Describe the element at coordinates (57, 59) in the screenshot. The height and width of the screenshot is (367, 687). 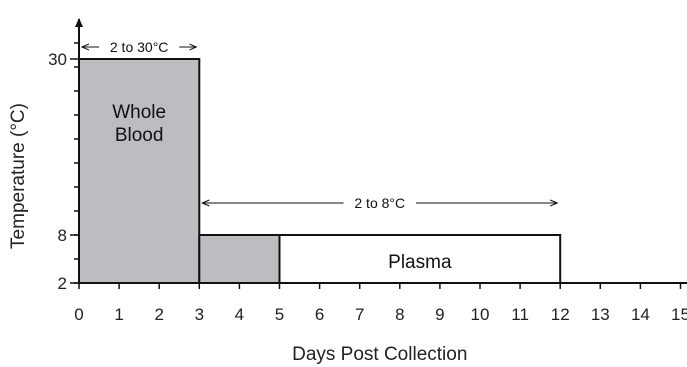
I see `y-tick-label: 30` at that location.